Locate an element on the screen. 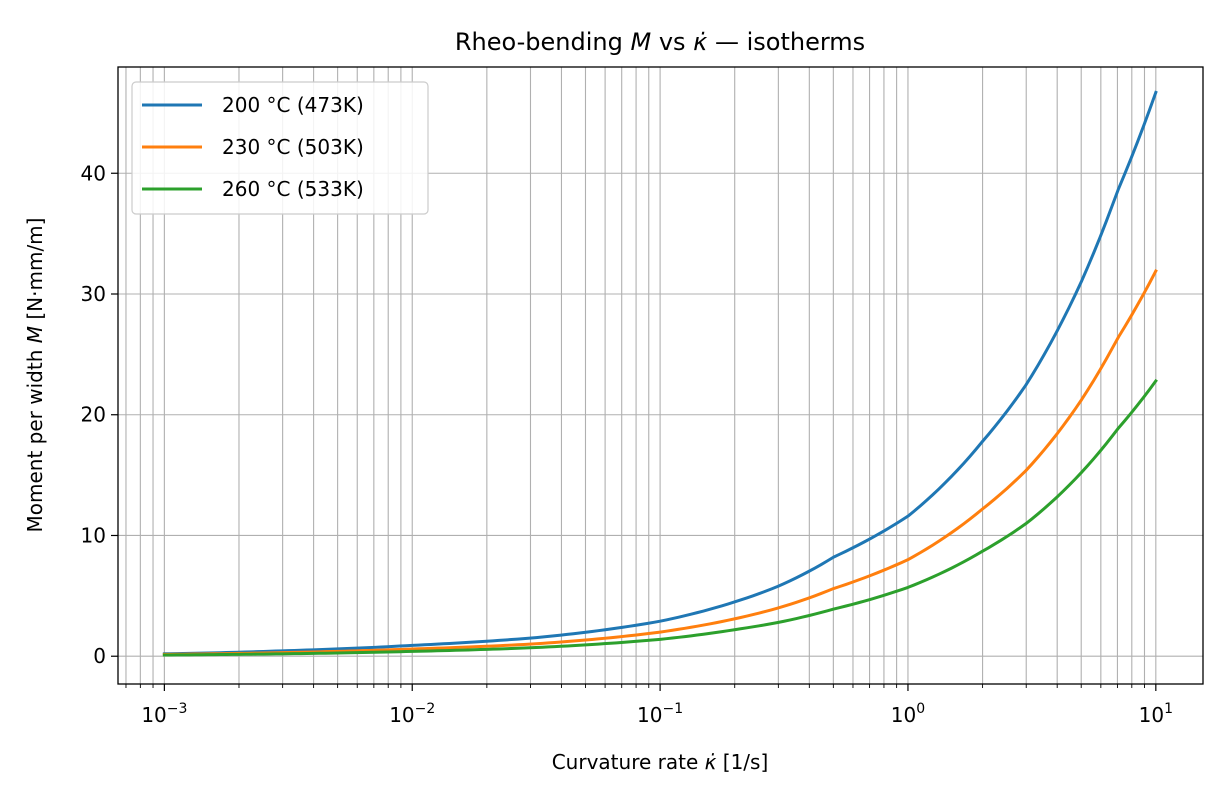  y-tick-labels: 0 10 20 30 40 is located at coordinates (93, 414).